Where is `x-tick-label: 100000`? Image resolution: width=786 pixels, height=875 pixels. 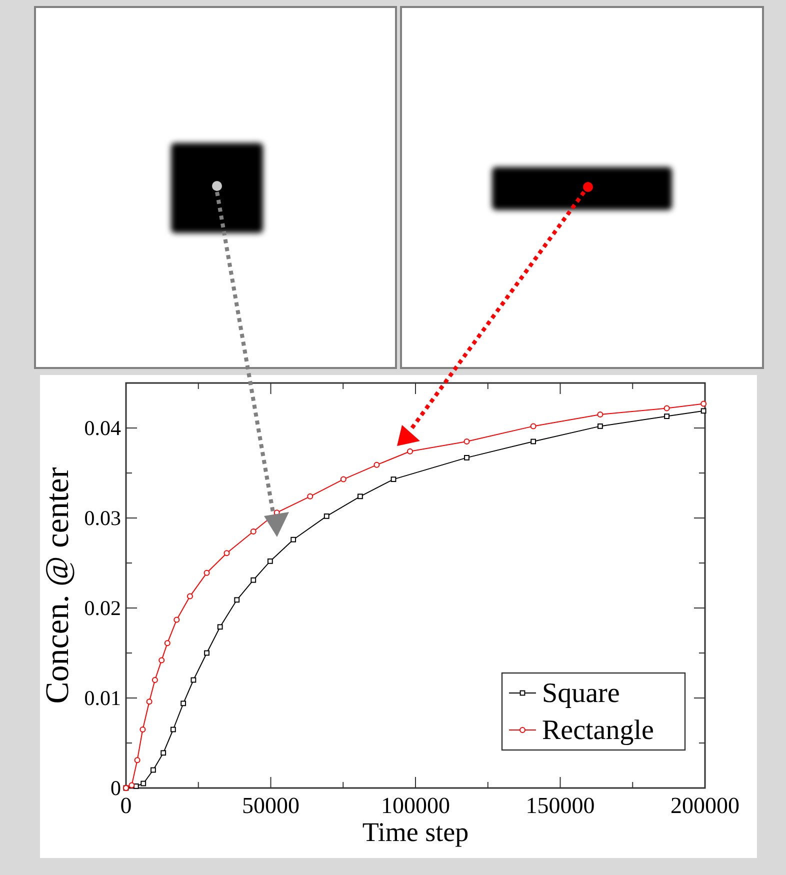
x-tick-label: 100000 is located at coordinates (415, 805).